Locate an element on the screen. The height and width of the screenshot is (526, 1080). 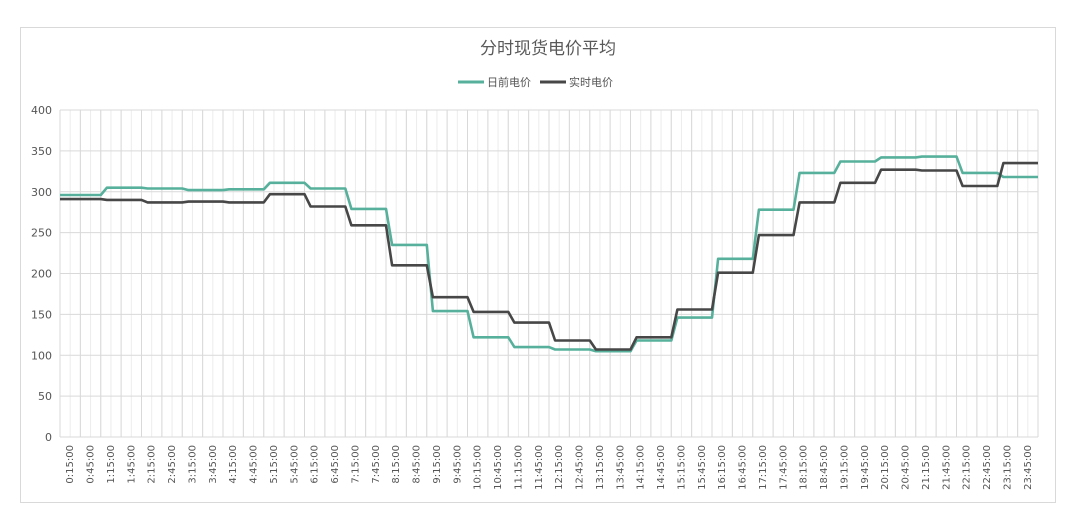
x-tick-label: 8:15:00 is located at coordinates (396, 464).